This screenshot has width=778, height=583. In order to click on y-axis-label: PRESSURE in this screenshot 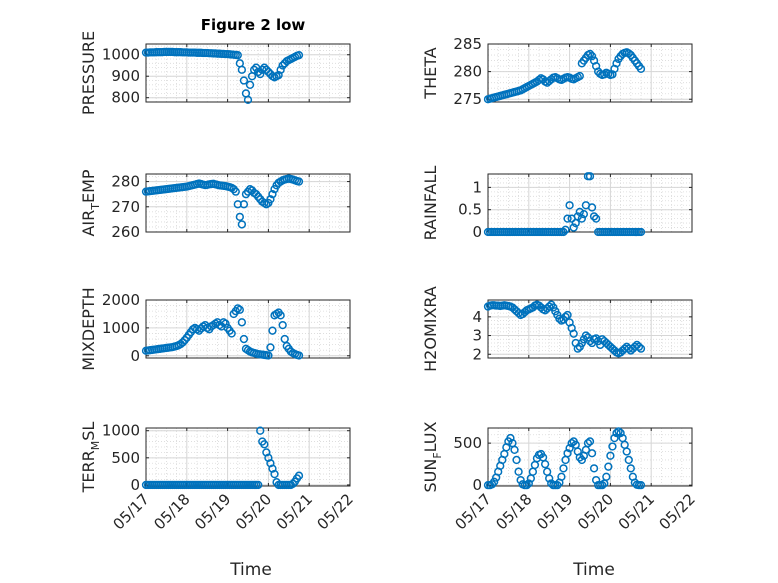, I will do `click(88, 73)`.